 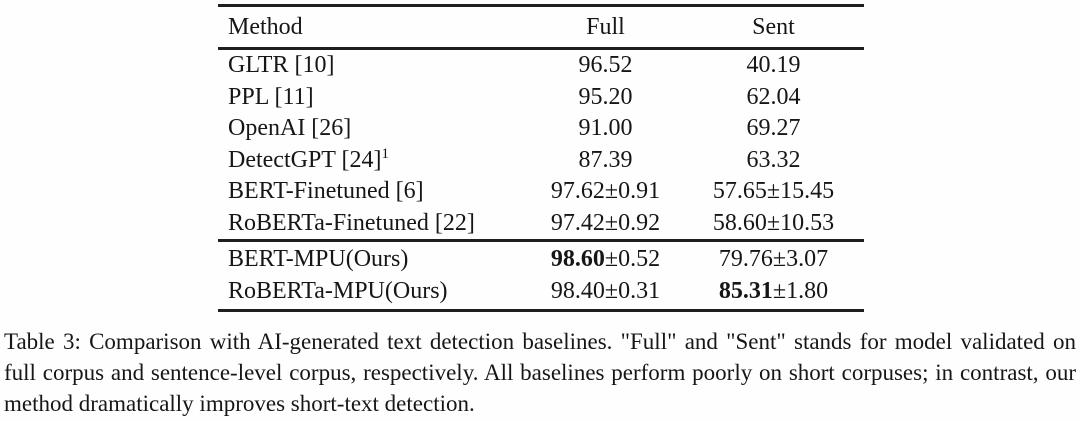 I want to click on sent-value-segment: 57.65±15.45, so click(x=773, y=191).